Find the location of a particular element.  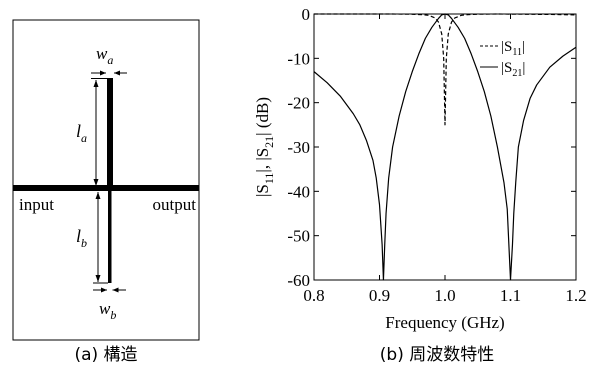

stub-b is located at coordinates (110, 236).